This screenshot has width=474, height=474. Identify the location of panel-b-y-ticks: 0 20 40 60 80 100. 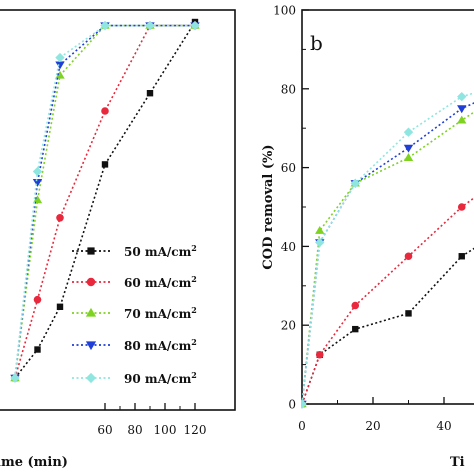
(291, 208).